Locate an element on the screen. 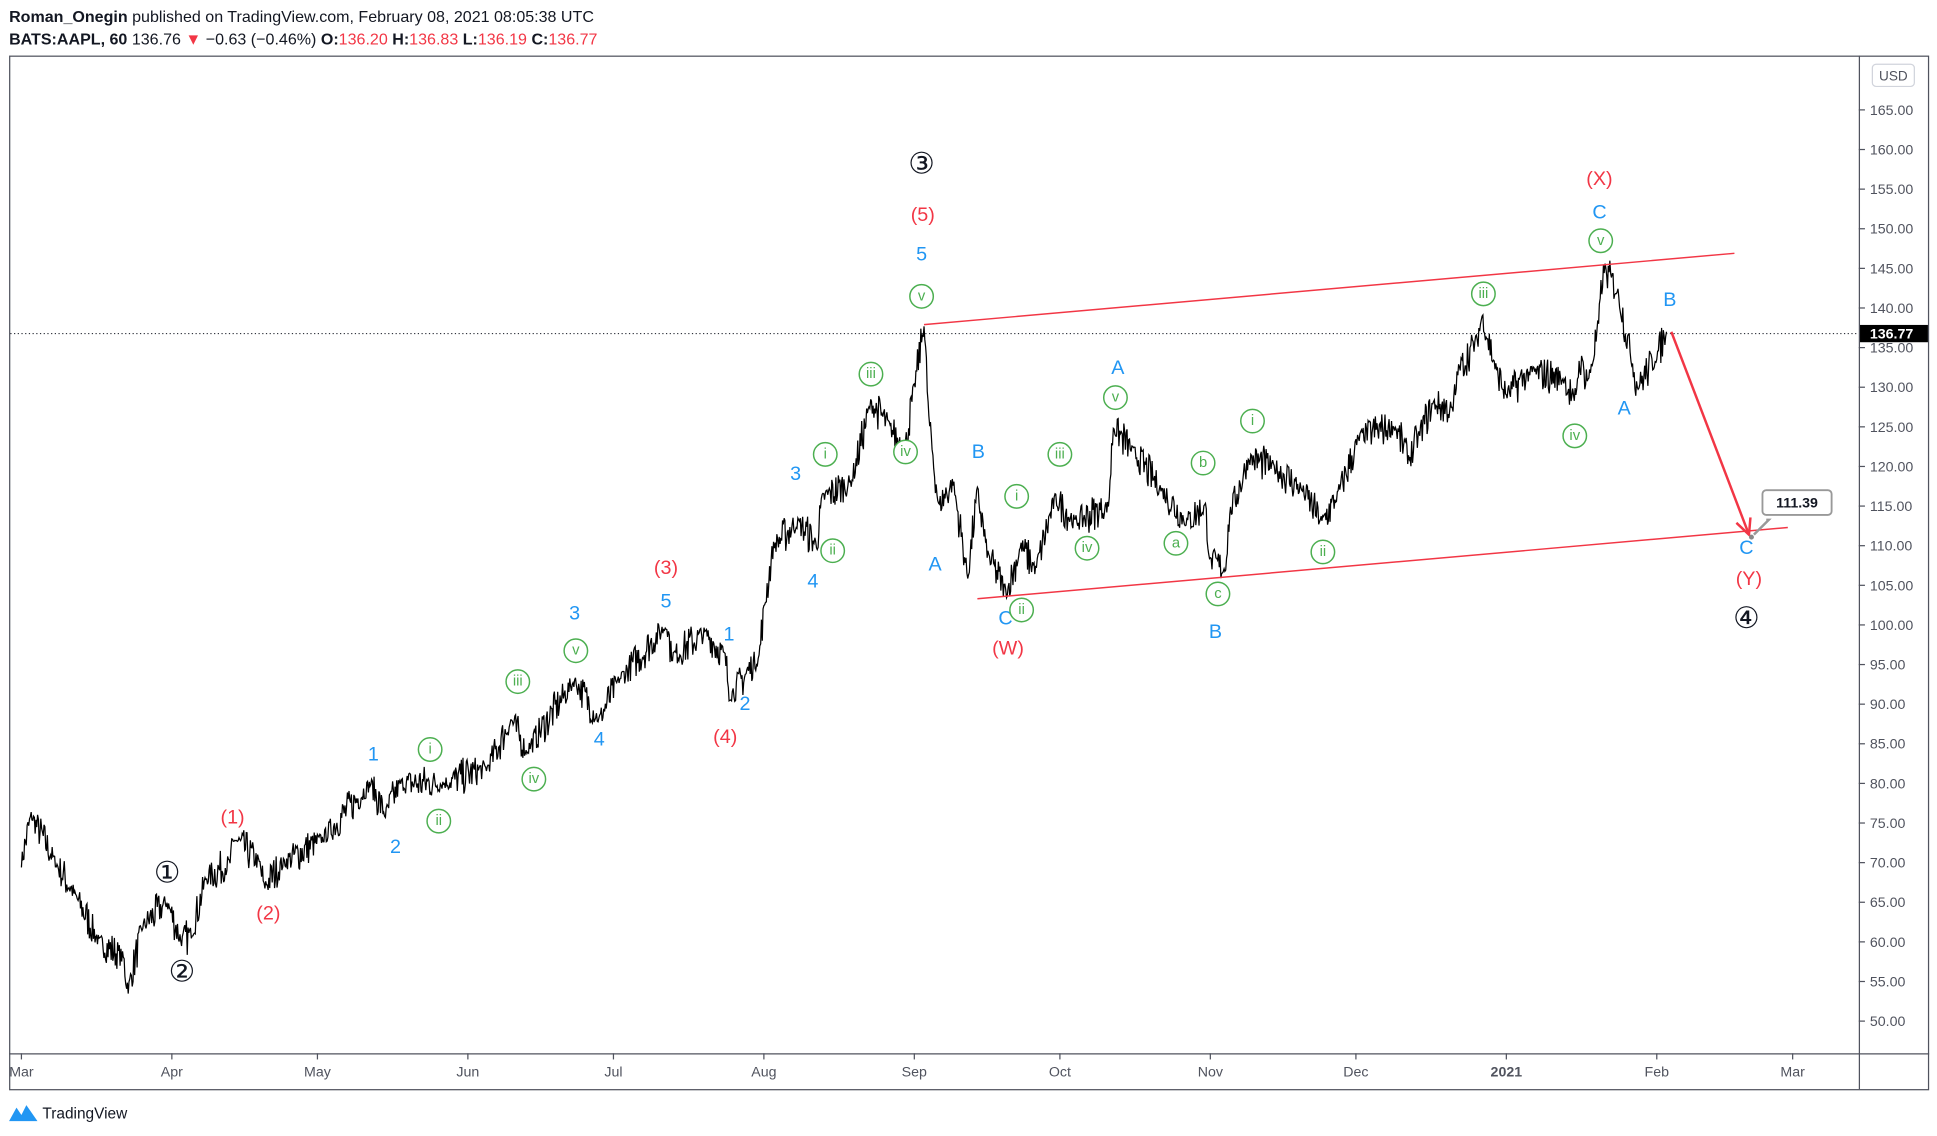 This screenshot has width=1937, height=1136. down-arrow-icon: ▼ is located at coordinates (193, 39).